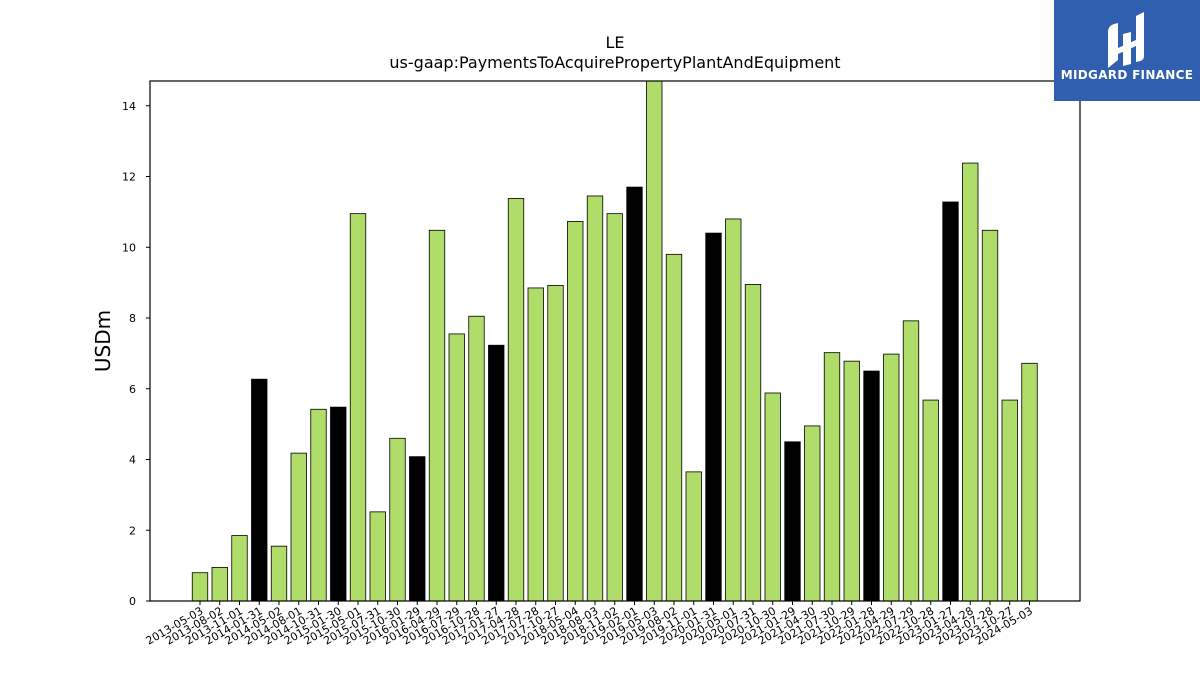  What do you see at coordinates (614, 42) in the screenshot?
I see `chart-title: LE` at bounding box center [614, 42].